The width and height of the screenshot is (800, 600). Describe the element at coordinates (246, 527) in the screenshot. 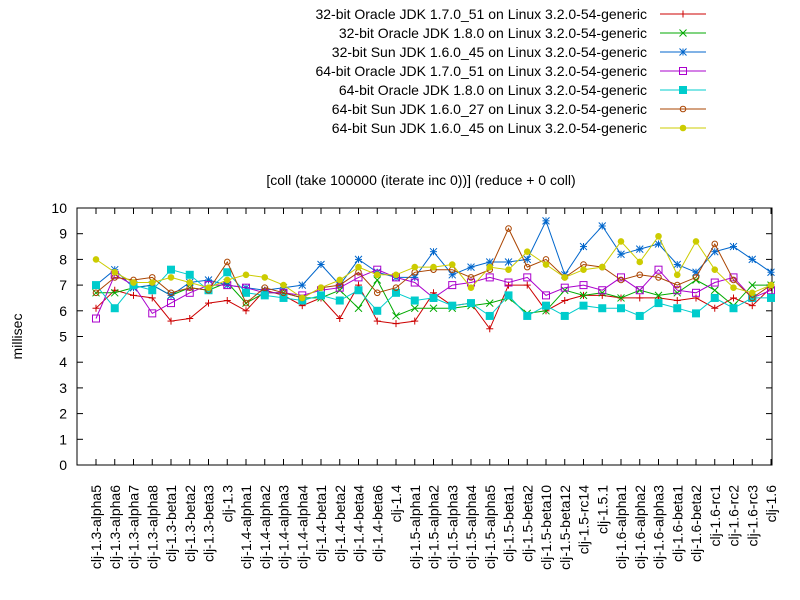

I see `x-tick-label: clj-1.4-alpha1` at that location.